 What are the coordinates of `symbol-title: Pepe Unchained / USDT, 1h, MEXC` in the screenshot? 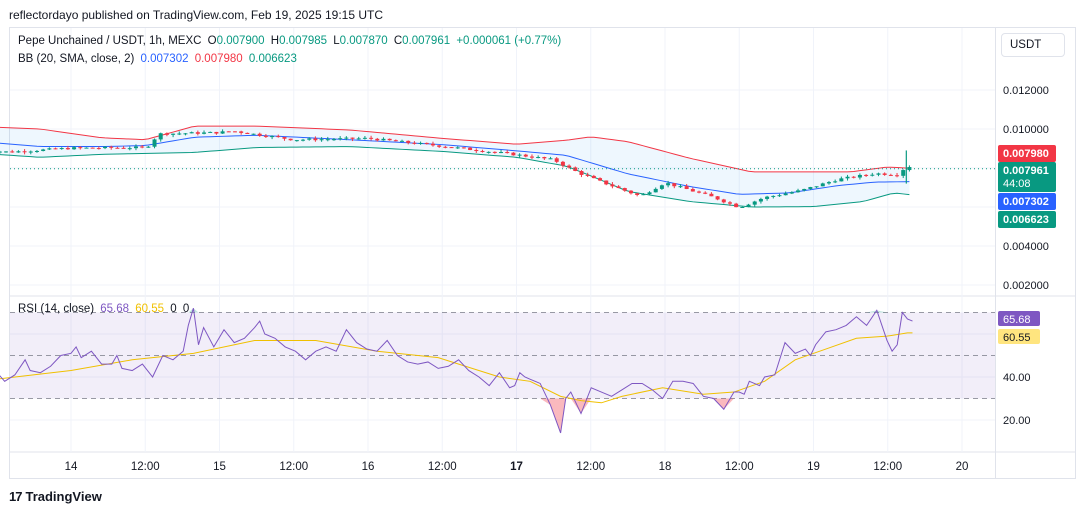 It's located at (110, 41).